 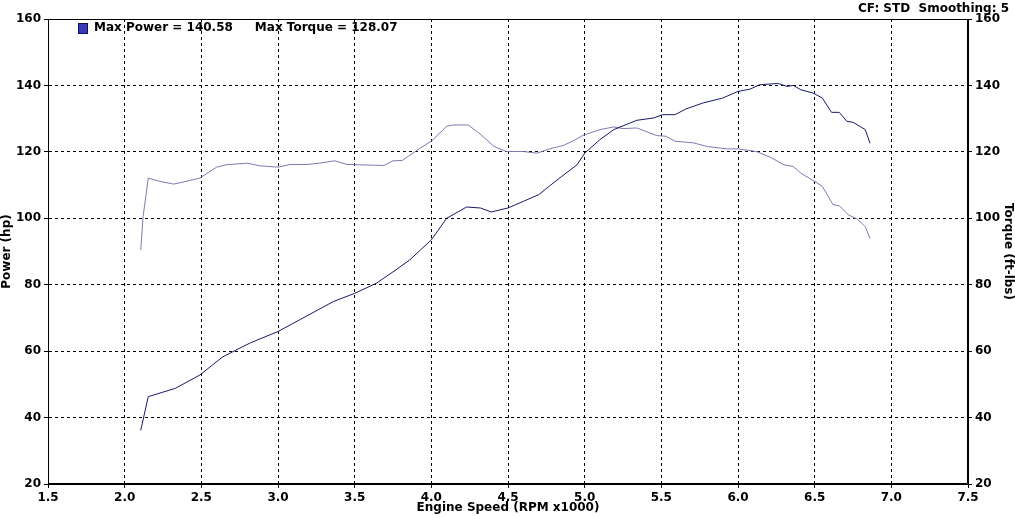 What do you see at coordinates (738, 497) in the screenshot?
I see `x-tick-label: 6.0` at bounding box center [738, 497].